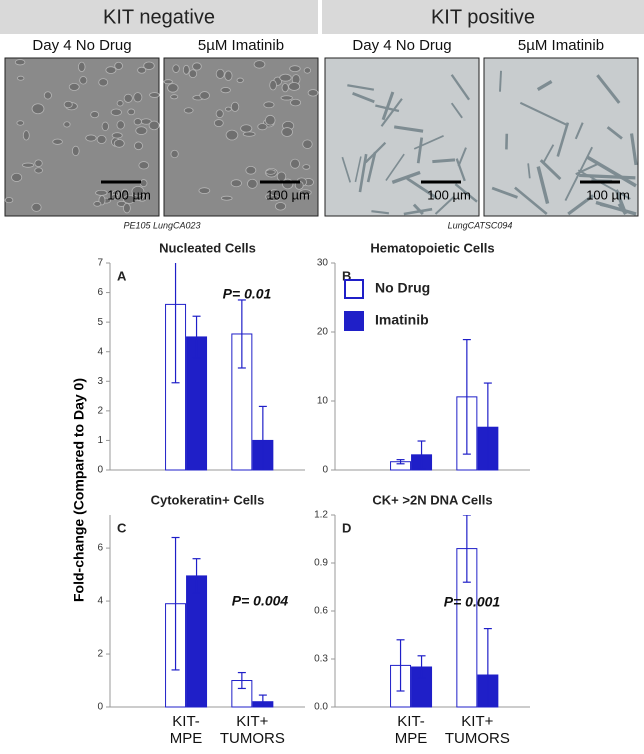 The image size is (644, 754). Describe the element at coordinates (321, 659) in the screenshot. I see `y-tick-label: 0.3` at that location.